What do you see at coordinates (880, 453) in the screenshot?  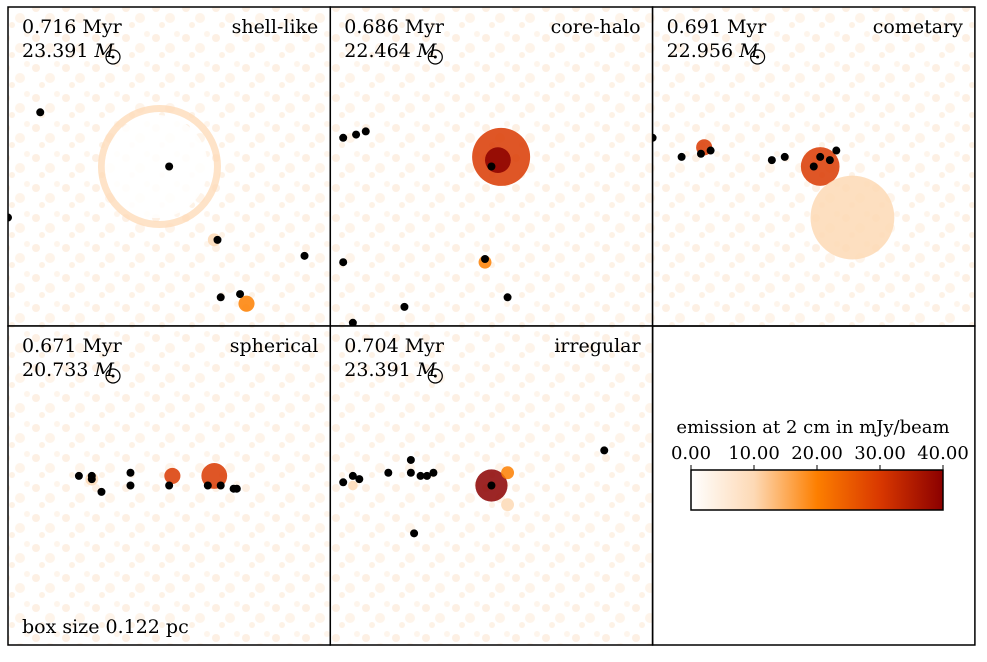 I see `colorbar-tick-label: 30.00` at bounding box center [880, 453].